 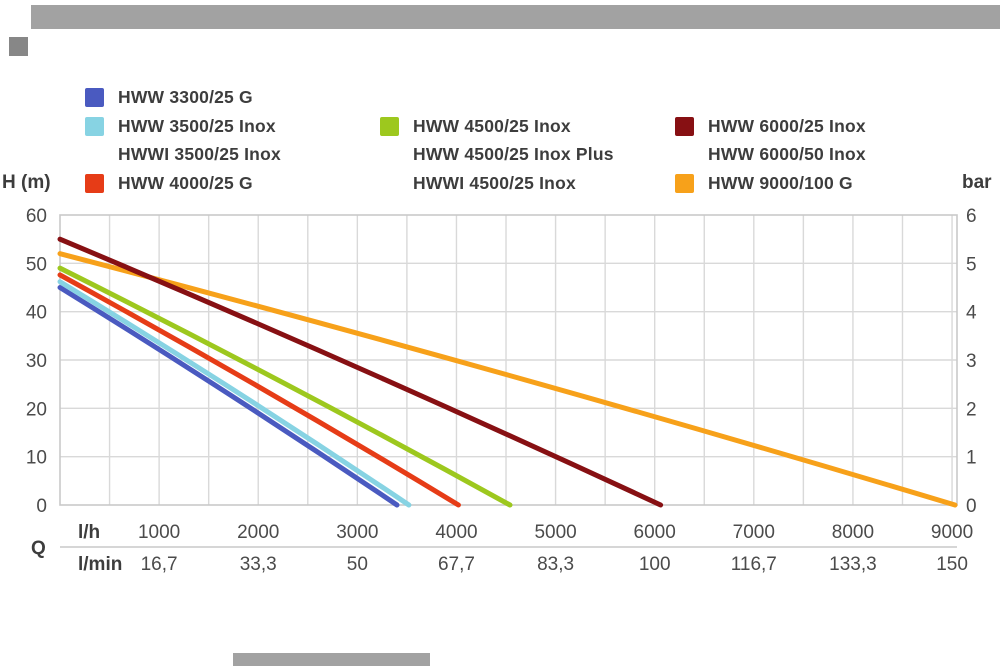 I want to click on bottom-bar-fragment, so click(x=331, y=659).